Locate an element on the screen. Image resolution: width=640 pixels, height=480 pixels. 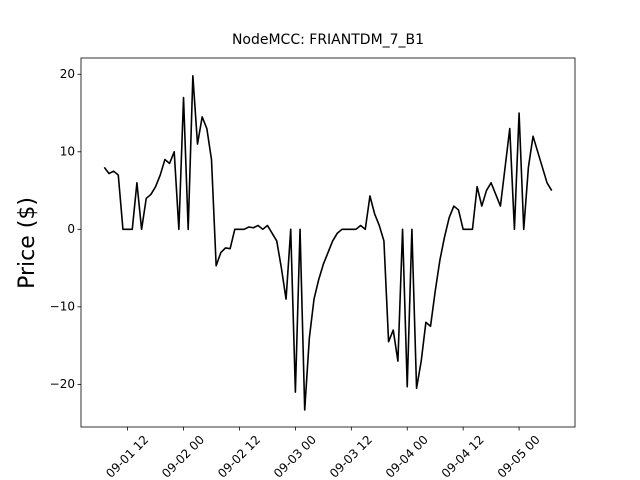
x-tick-label: 09-03 00 is located at coordinates (295, 456).